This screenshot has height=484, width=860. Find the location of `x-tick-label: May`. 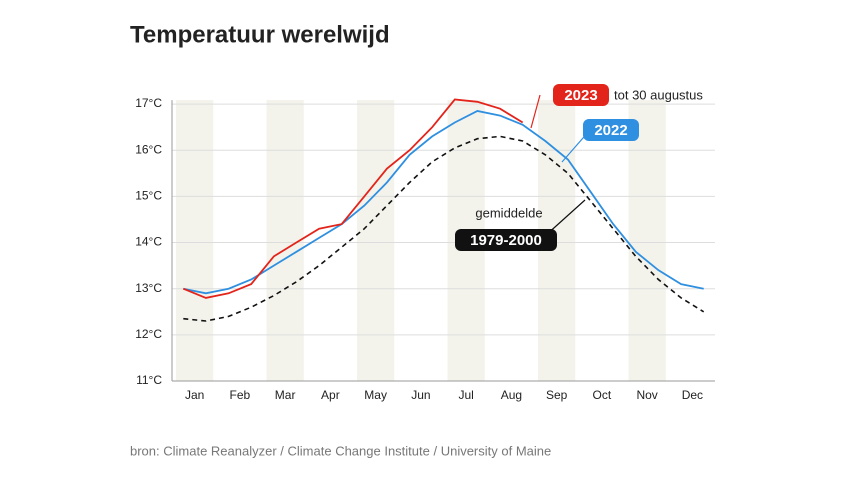

x-tick-label: May is located at coordinates (375, 395).